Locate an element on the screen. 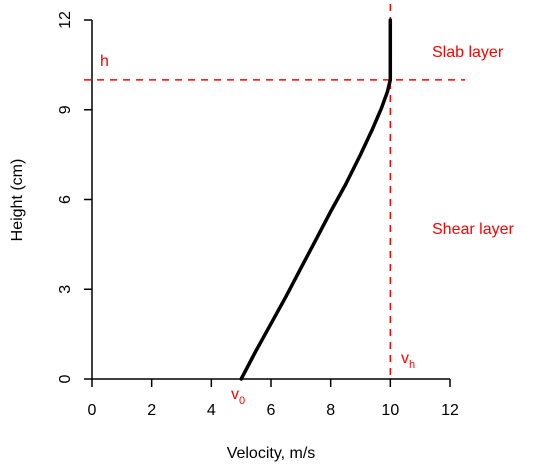 This screenshot has height=466, width=543. x-tick-label: 10 is located at coordinates (390, 410).